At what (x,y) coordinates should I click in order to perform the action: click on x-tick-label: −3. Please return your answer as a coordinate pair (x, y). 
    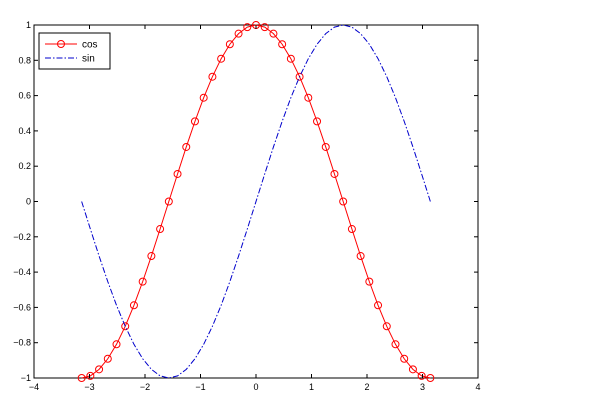
    Looking at the image, I should click on (89, 387).